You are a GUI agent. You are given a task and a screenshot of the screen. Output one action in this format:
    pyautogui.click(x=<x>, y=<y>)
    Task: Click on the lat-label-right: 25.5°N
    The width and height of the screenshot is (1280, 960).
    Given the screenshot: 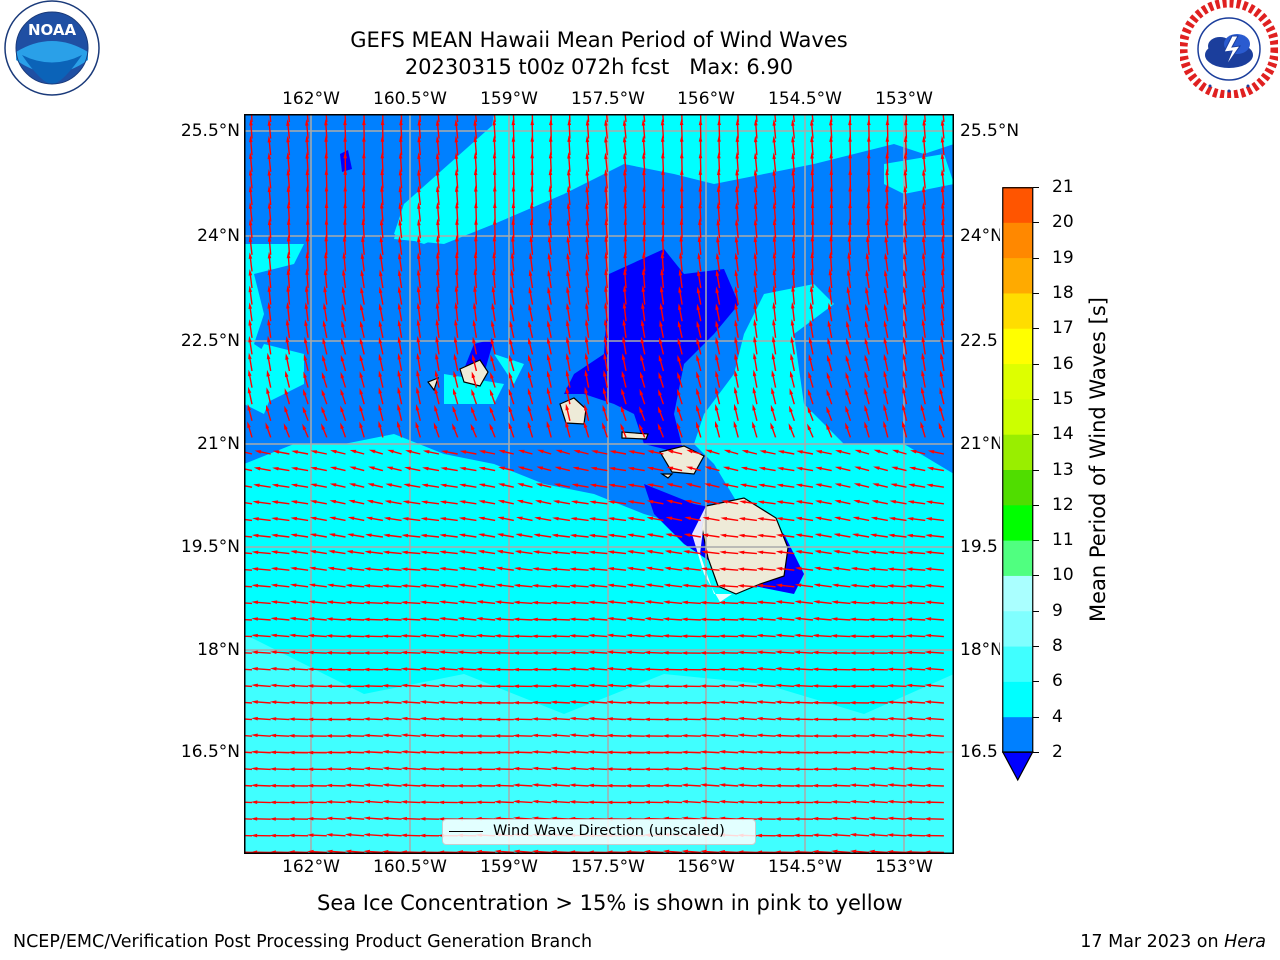 What is the action you would take?
    pyautogui.click(x=990, y=131)
    